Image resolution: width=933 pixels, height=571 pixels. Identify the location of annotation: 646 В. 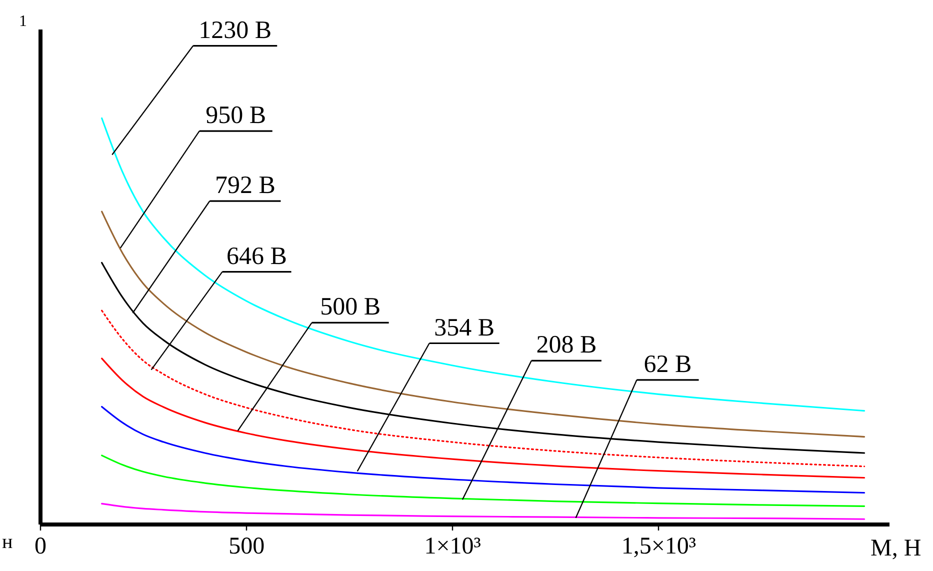
(256, 256).